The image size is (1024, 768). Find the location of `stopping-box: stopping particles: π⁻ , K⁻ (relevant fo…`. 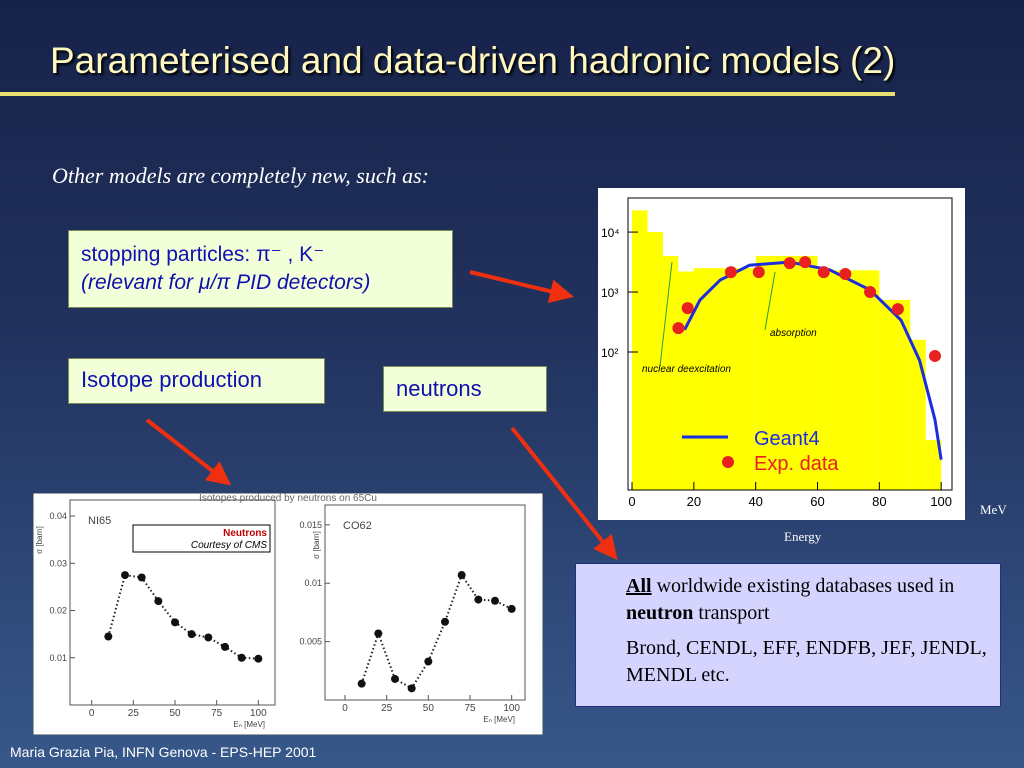

stopping-box: stopping particles: π⁻ , K⁻ (relevant fo… is located at coordinates (260, 269).